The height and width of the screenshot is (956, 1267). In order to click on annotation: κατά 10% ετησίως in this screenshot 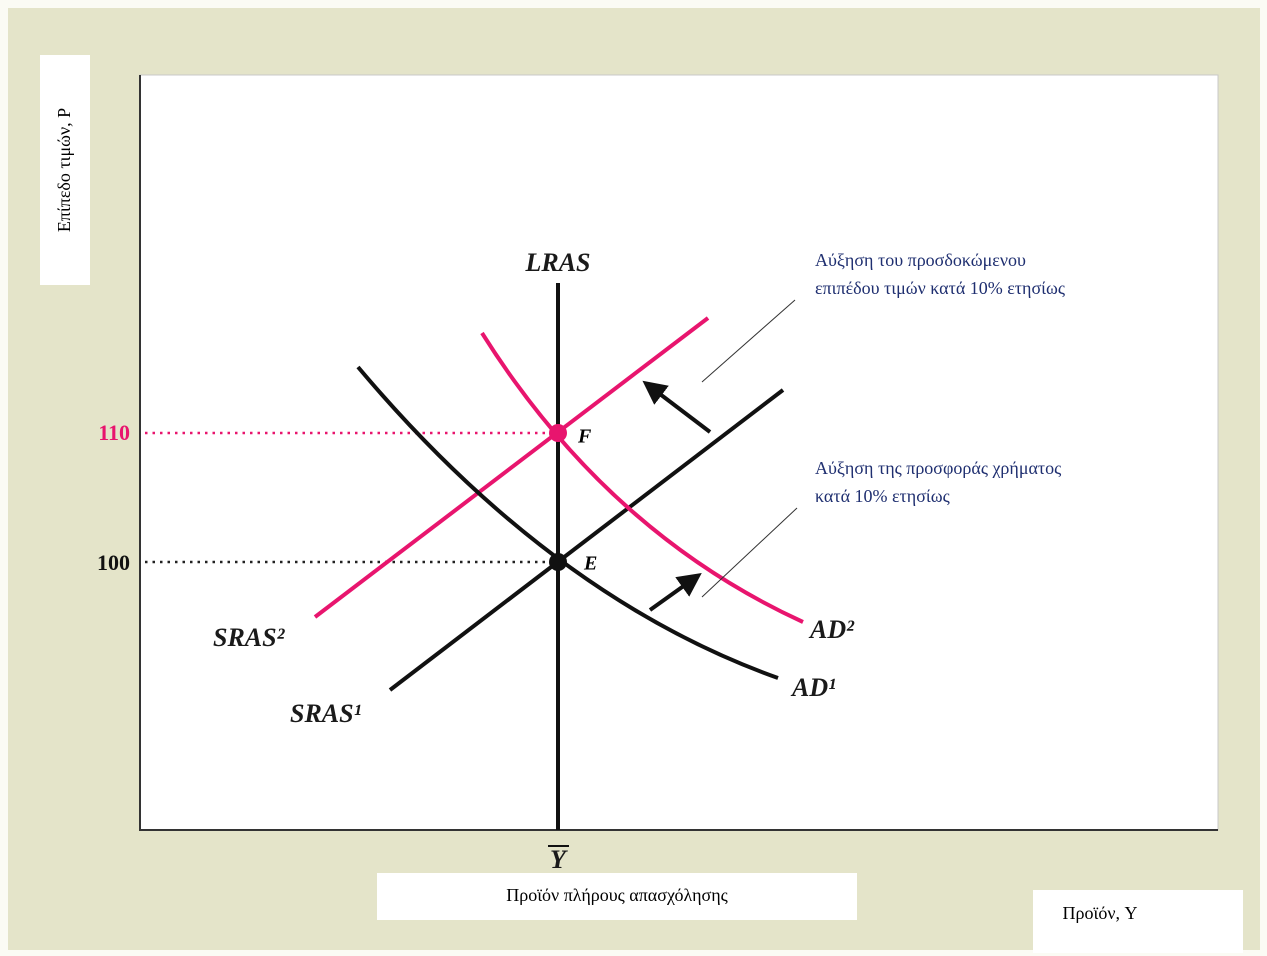, I will do `click(882, 496)`.